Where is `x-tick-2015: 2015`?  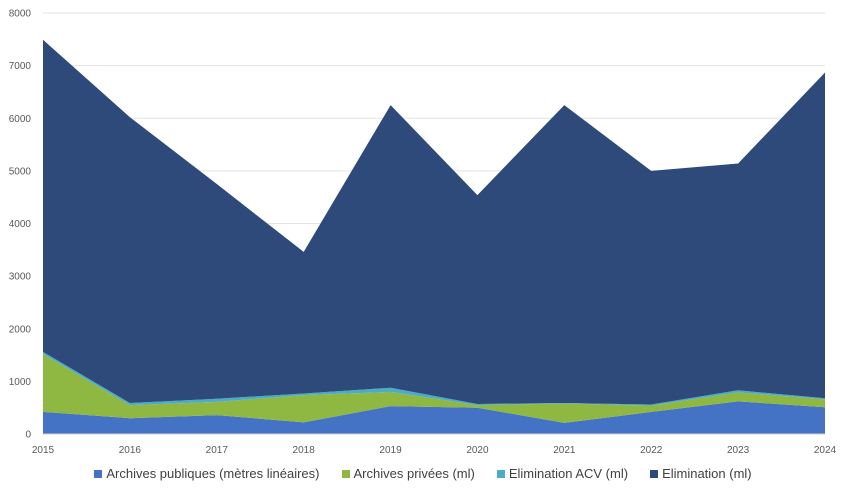 x-tick-2015: 2015 is located at coordinates (43, 450).